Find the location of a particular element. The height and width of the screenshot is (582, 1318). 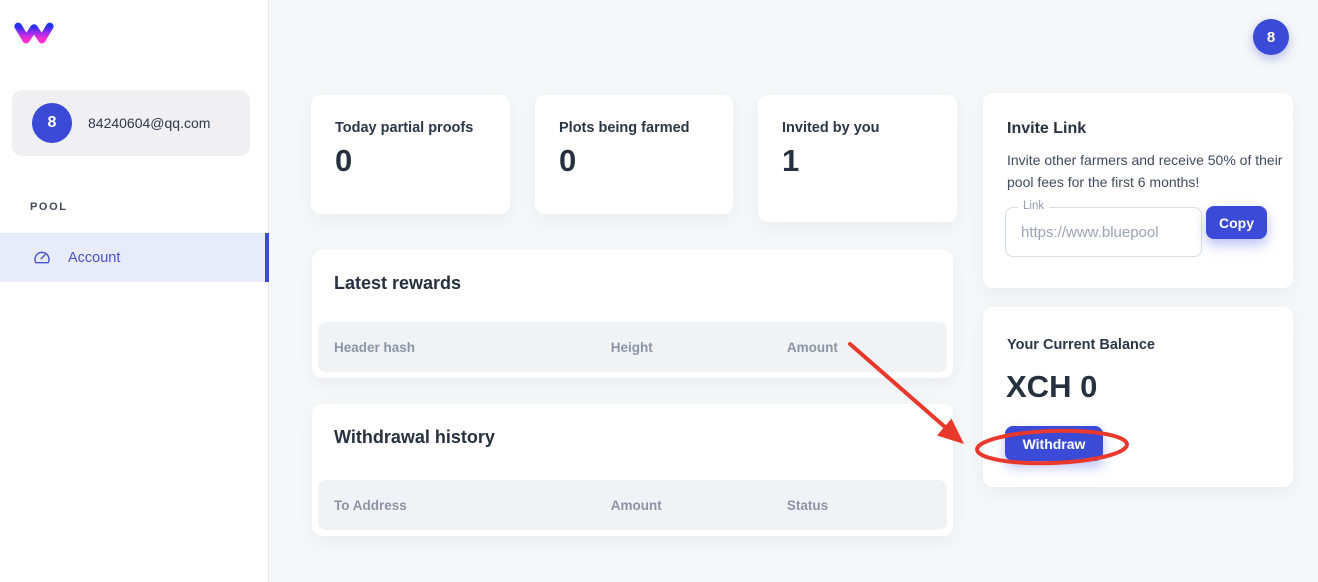

user-email: 84240604@qq.com is located at coordinates (149, 123).